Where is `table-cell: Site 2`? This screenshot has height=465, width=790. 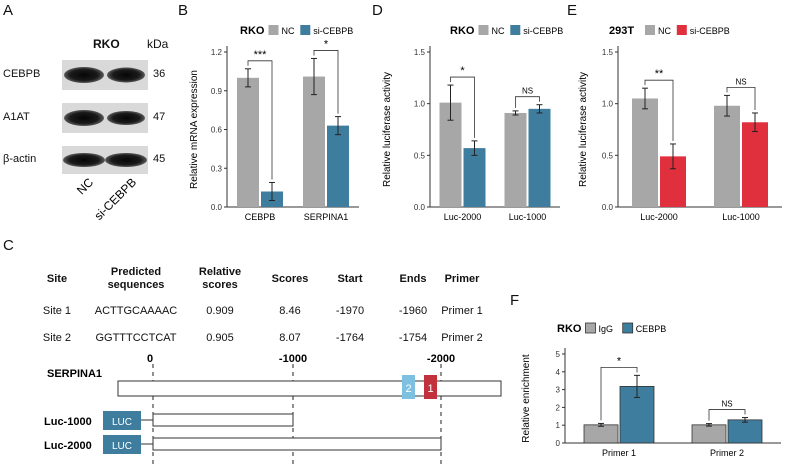 table-cell: Site 2 is located at coordinates (57, 338).